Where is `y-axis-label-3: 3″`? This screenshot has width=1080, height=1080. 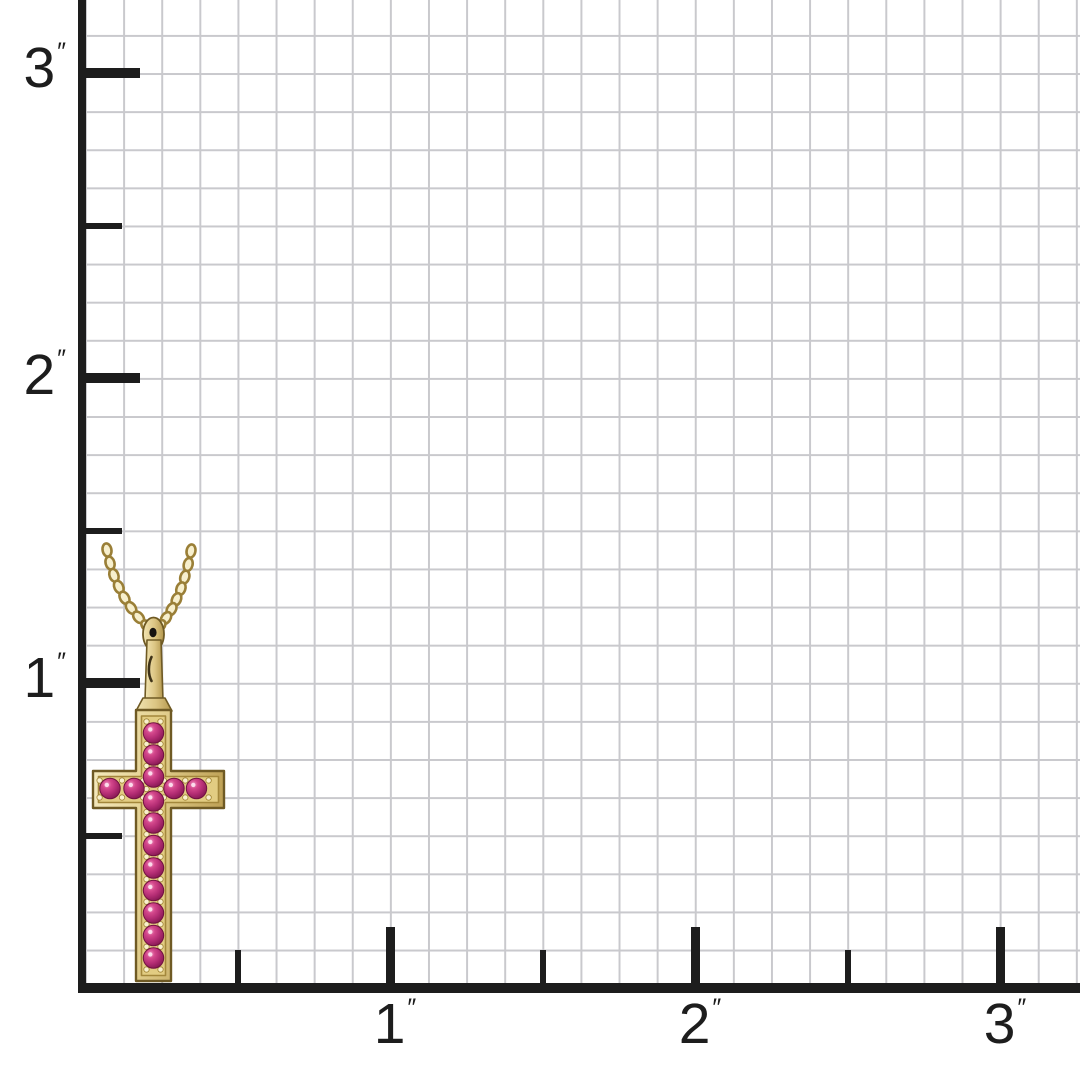
y-axis-label-3: 3″ is located at coordinates (44, 68).